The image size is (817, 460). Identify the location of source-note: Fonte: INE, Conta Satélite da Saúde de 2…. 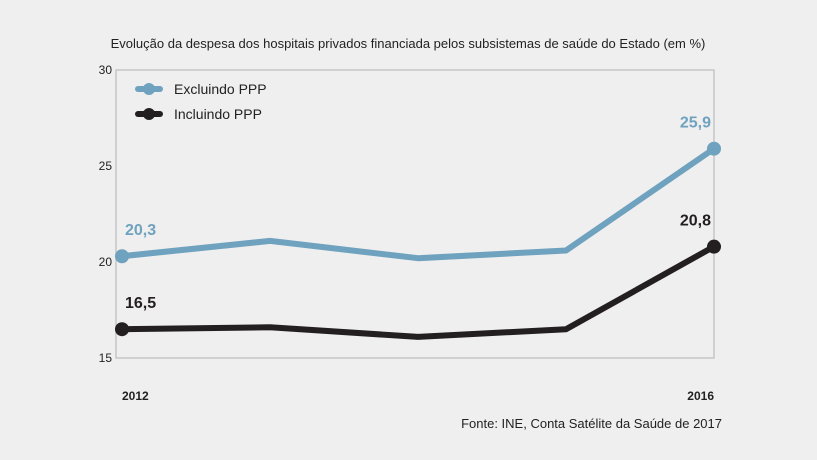
(591, 423).